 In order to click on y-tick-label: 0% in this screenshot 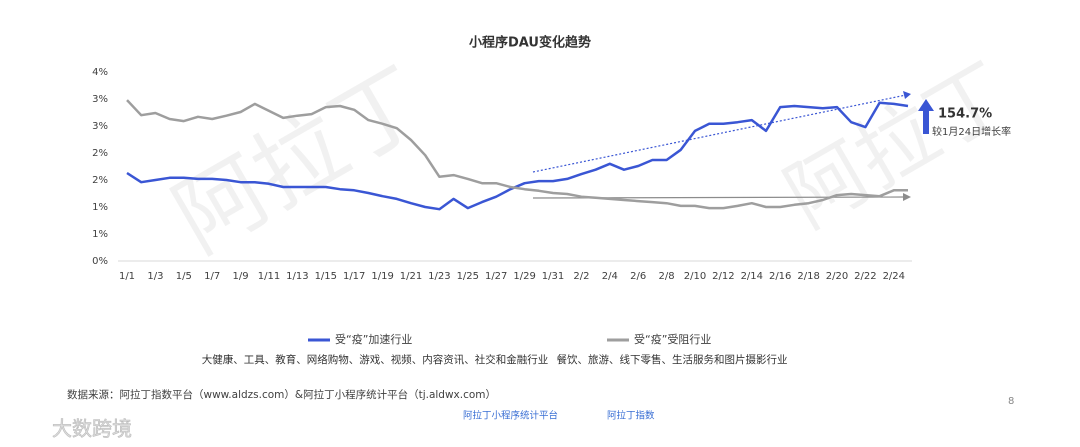, I will do `click(100, 261)`.